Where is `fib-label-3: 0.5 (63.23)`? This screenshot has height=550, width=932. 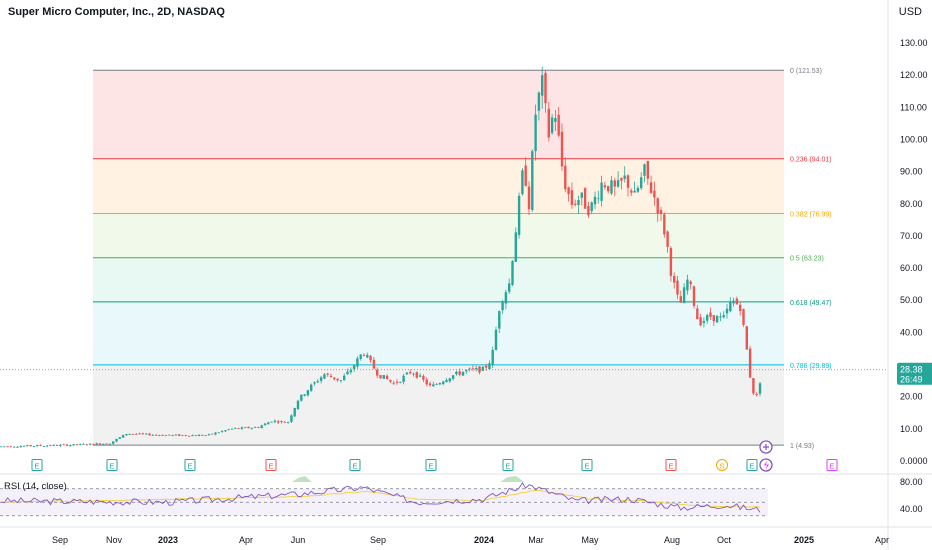 fib-label-3: 0.5 (63.23) is located at coordinates (807, 259).